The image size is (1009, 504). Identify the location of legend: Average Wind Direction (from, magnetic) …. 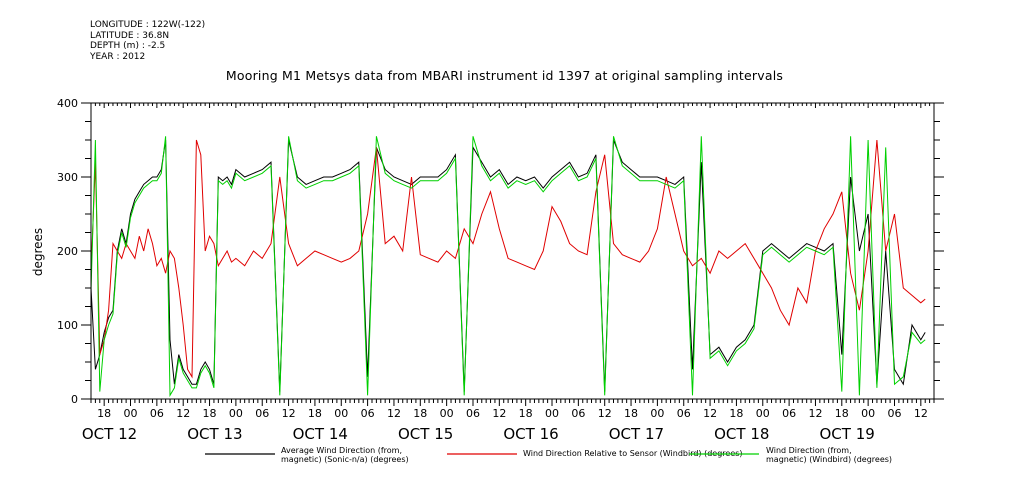
(548, 455).